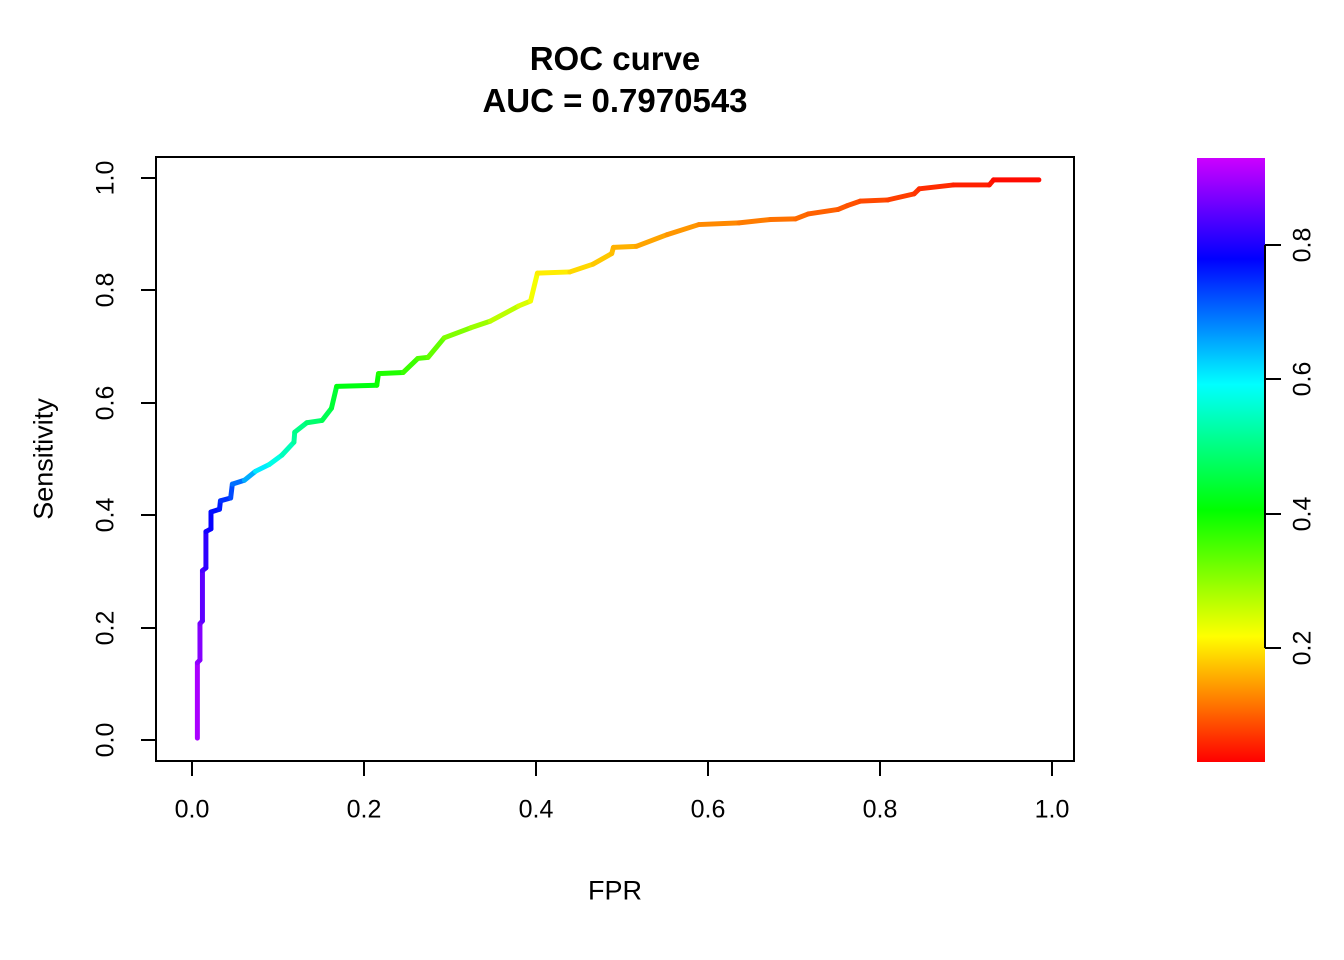 The height and width of the screenshot is (960, 1344). What do you see at coordinates (364, 809) in the screenshot?
I see `x-tick-label: 0.2` at bounding box center [364, 809].